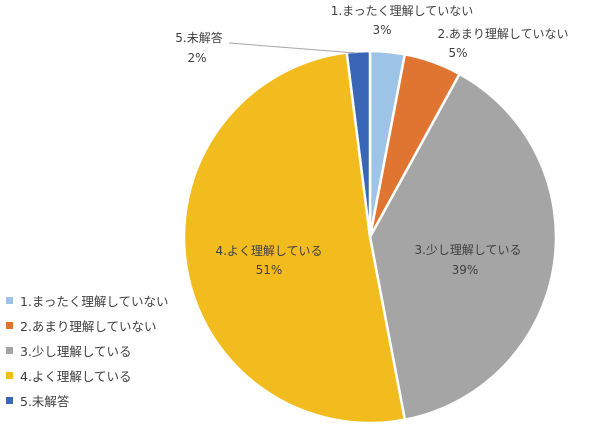 The image size is (600, 430). I want to click on slice-label-value-1: 3%, so click(381, 30).